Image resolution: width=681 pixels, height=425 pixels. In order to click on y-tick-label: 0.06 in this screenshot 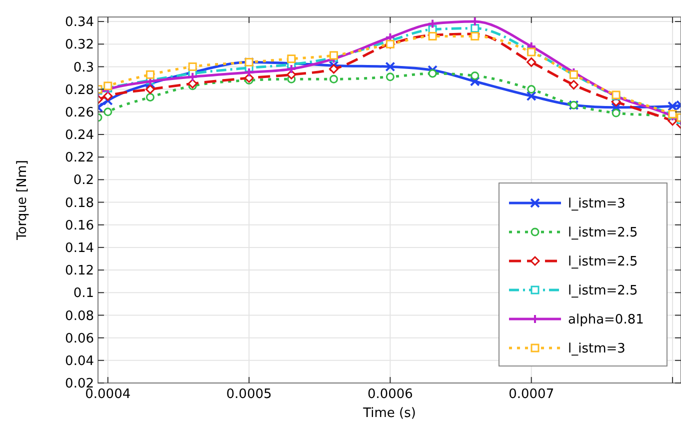, I will do `click(79, 338)`.